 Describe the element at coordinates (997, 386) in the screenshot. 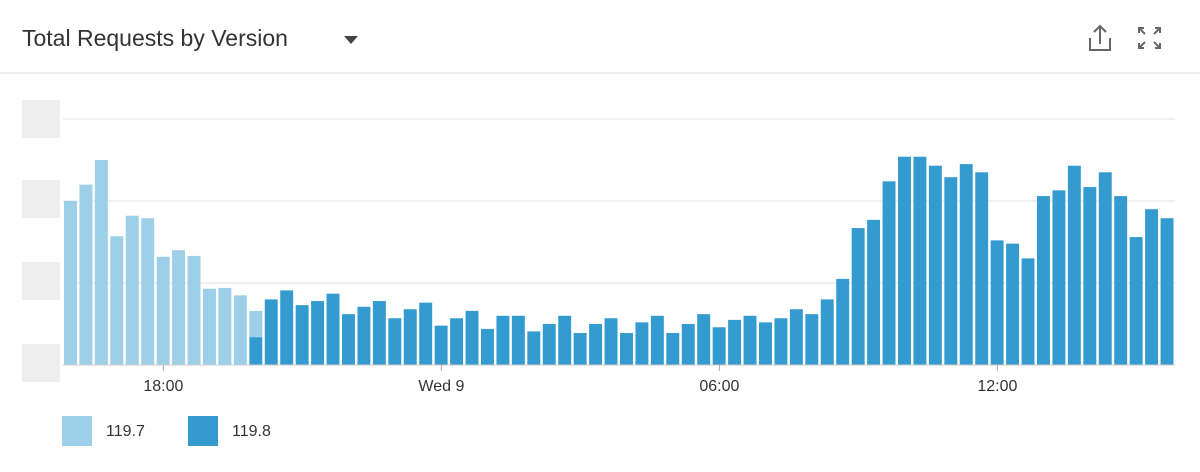

I see `x-tick-label: 12:00` at that location.